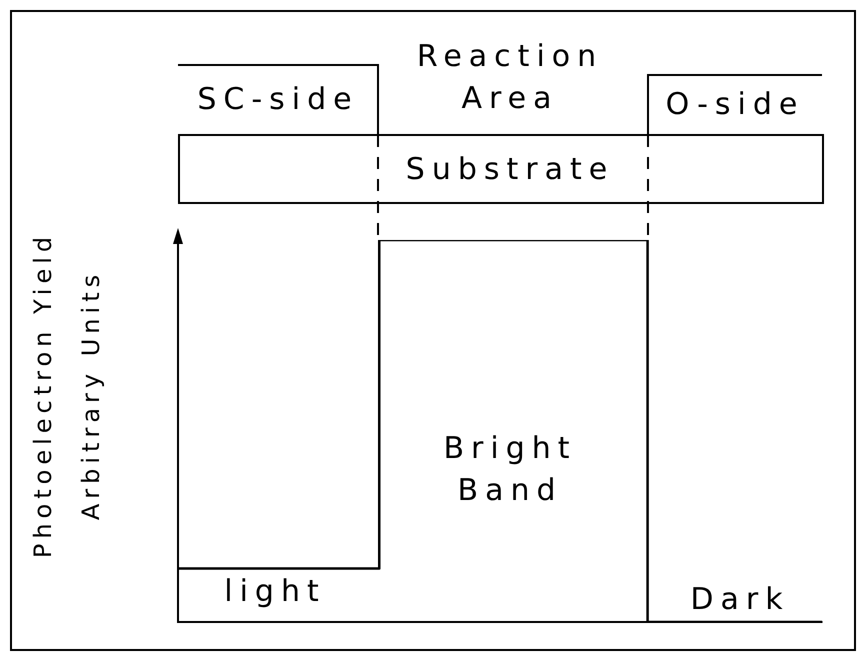  What do you see at coordinates (67, 395) in the screenshot?
I see `y-axis-title: Photoelectron Yield Arbitrary Units` at bounding box center [67, 395].